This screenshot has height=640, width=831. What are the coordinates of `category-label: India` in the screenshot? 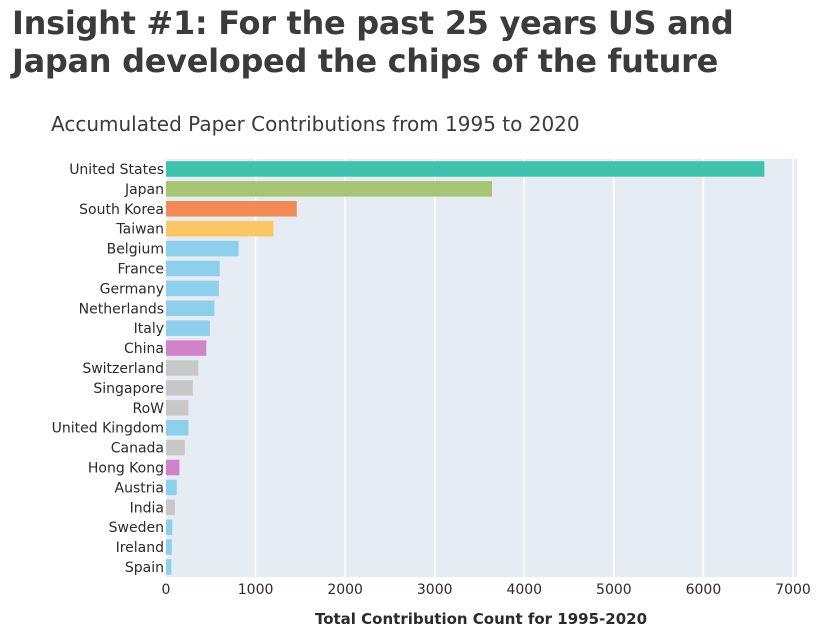 It's located at (147, 508).